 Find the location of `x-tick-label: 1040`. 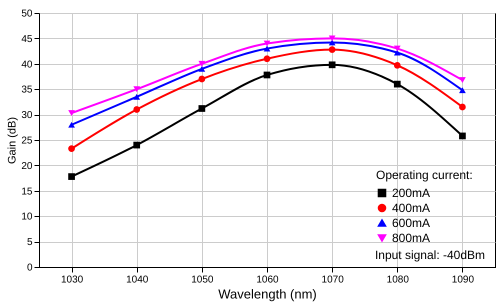

x-tick-label: 1040 is located at coordinates (137, 280).